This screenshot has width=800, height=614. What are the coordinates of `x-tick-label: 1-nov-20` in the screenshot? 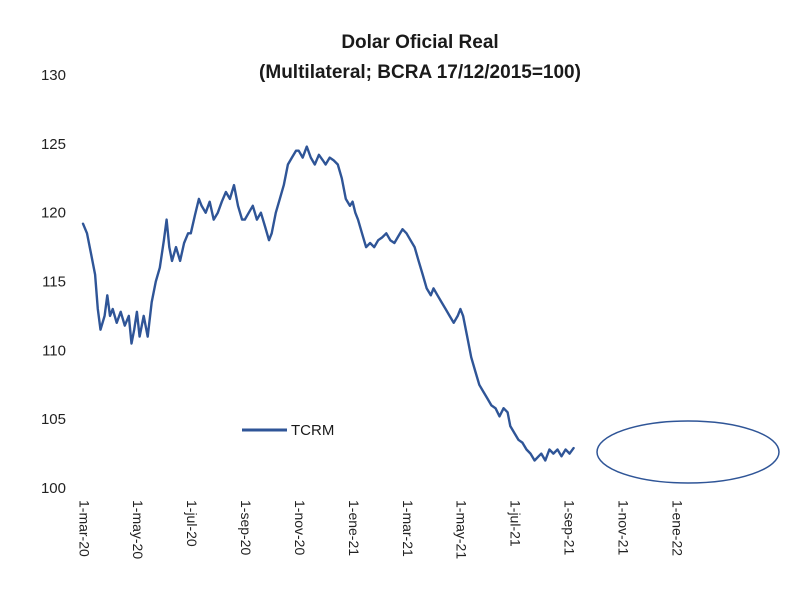 It's located at (300, 527).